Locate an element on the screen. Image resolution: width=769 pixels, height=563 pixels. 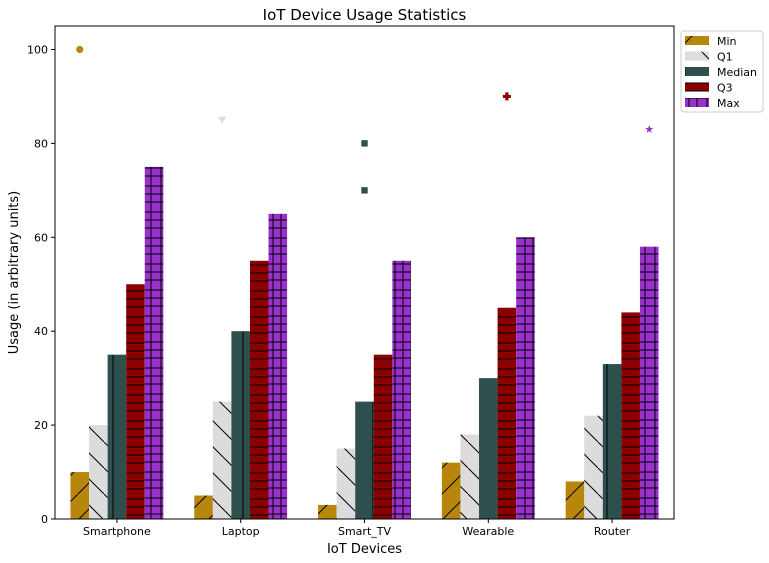
bar-q1-router is located at coordinates (593, 467).